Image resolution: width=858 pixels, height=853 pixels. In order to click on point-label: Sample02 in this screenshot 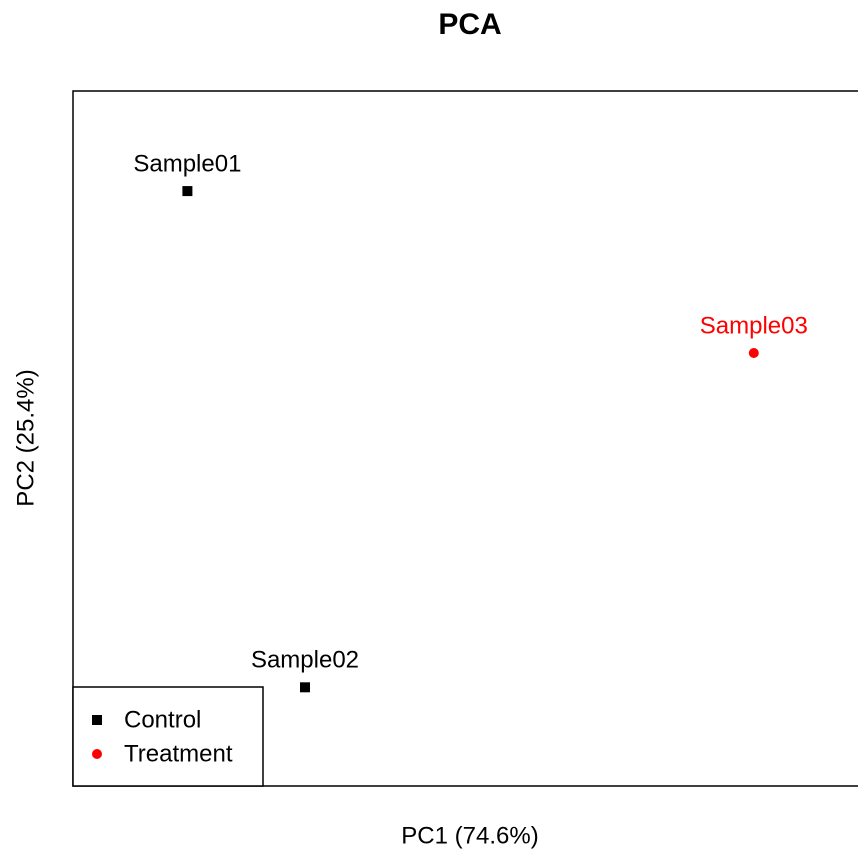, I will do `click(305, 660)`.